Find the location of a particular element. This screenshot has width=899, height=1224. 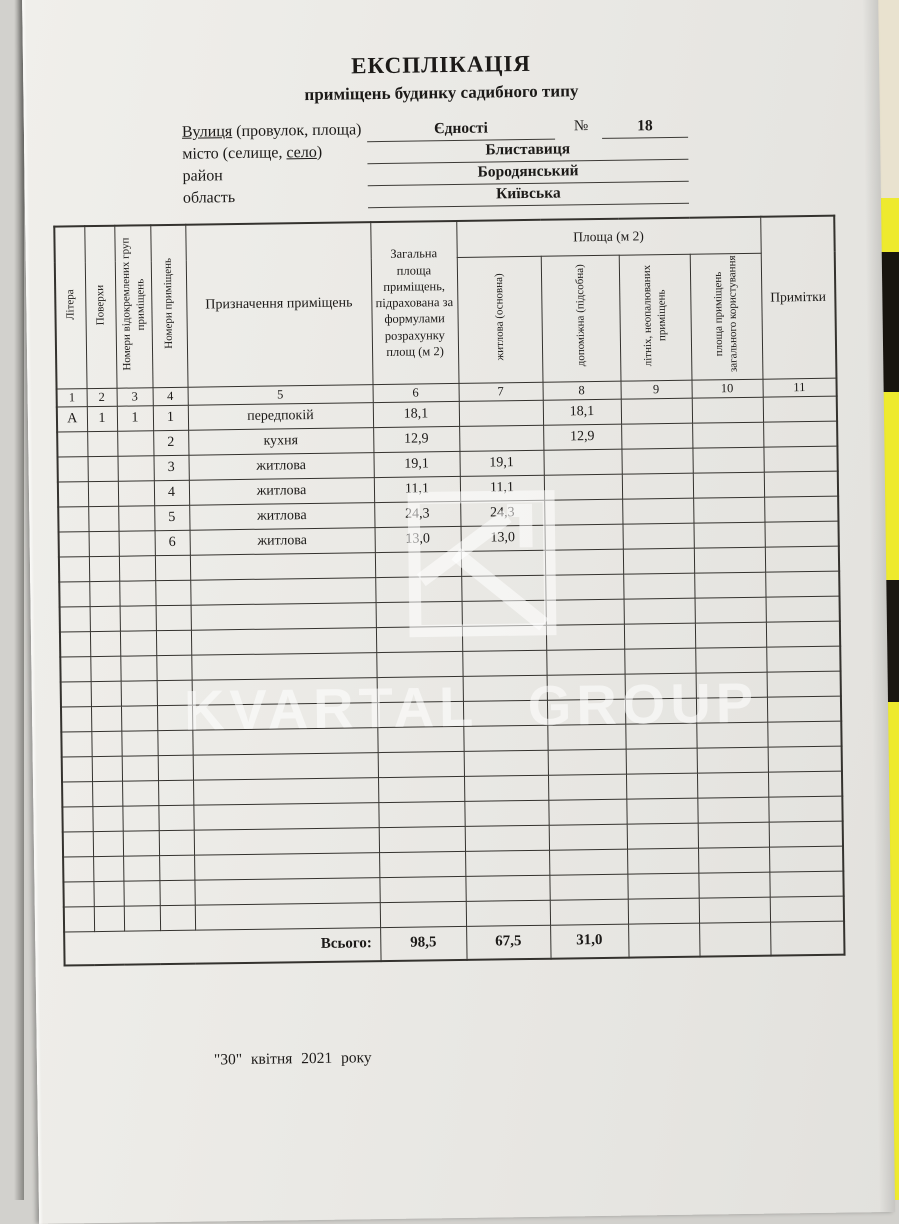

column-number: 3 is located at coordinates (134, 396).